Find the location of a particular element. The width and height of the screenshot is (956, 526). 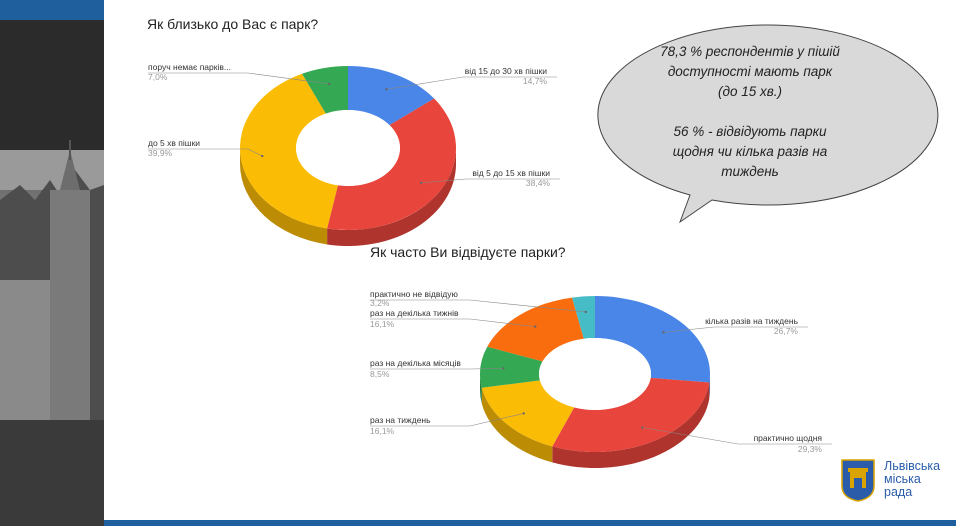

city-silhouette is located at coordinates (52, 263).